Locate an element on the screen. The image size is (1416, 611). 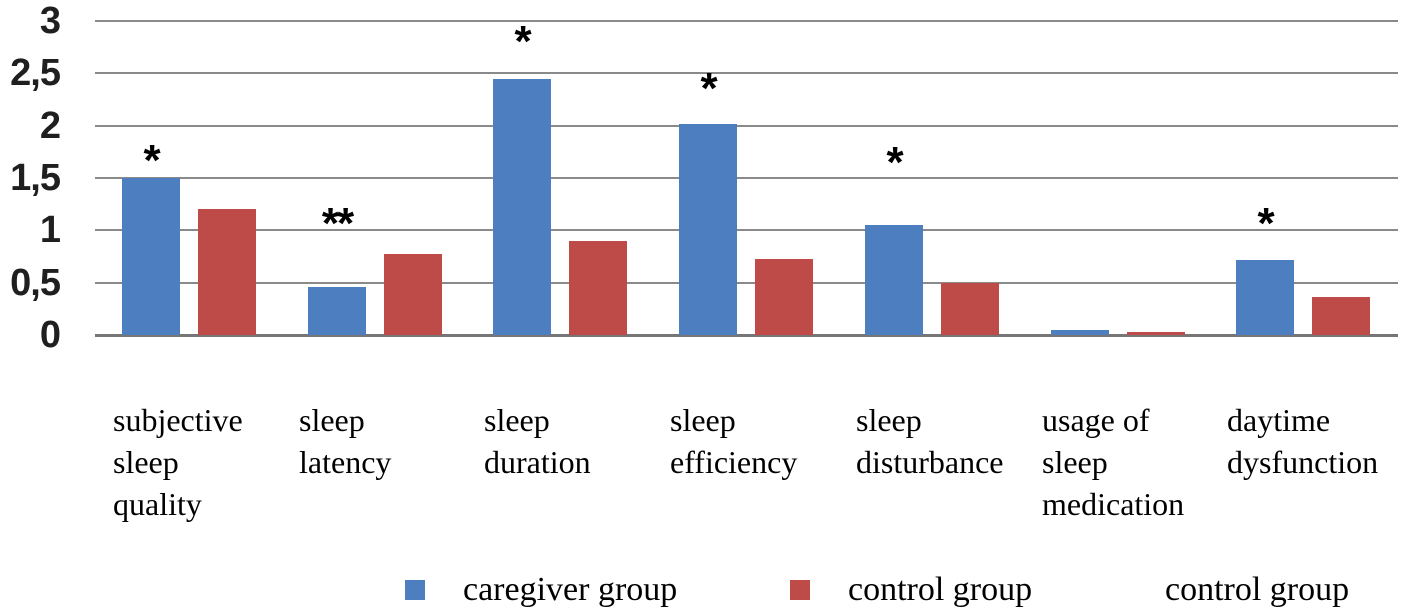
legend-label: caregiver group is located at coordinates (570, 589).